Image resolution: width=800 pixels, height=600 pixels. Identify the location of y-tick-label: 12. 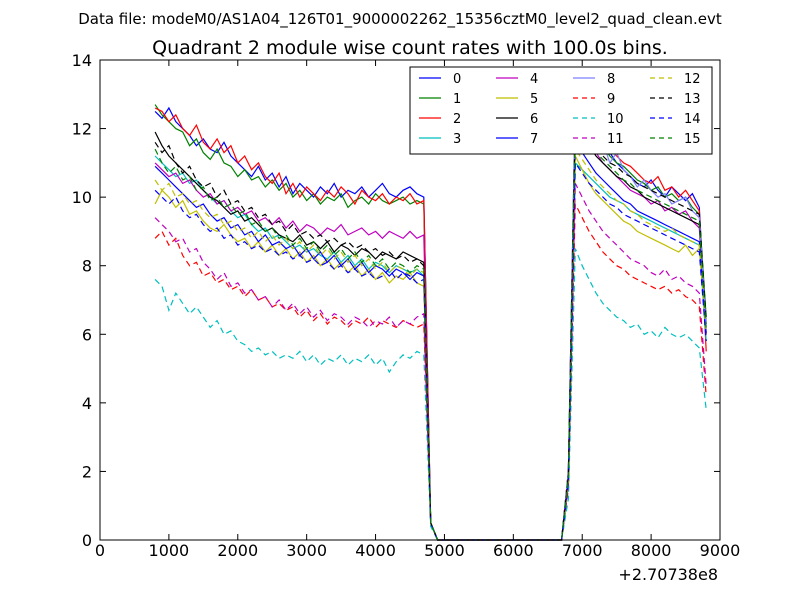
(82, 129).